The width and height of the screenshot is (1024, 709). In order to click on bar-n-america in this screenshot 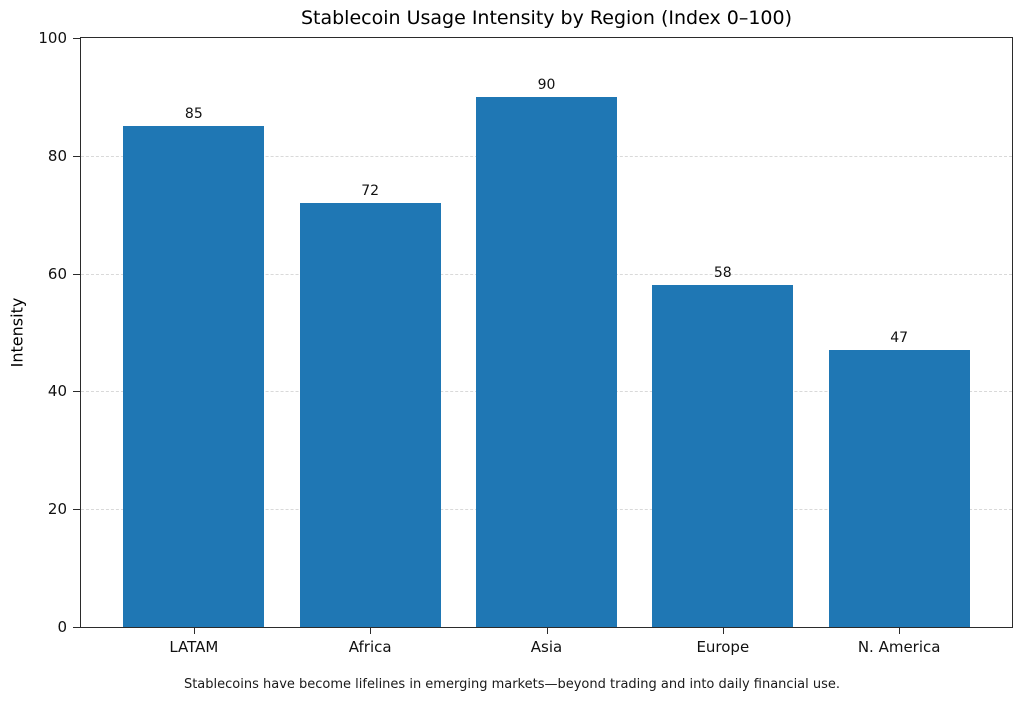, I will do `click(899, 488)`.